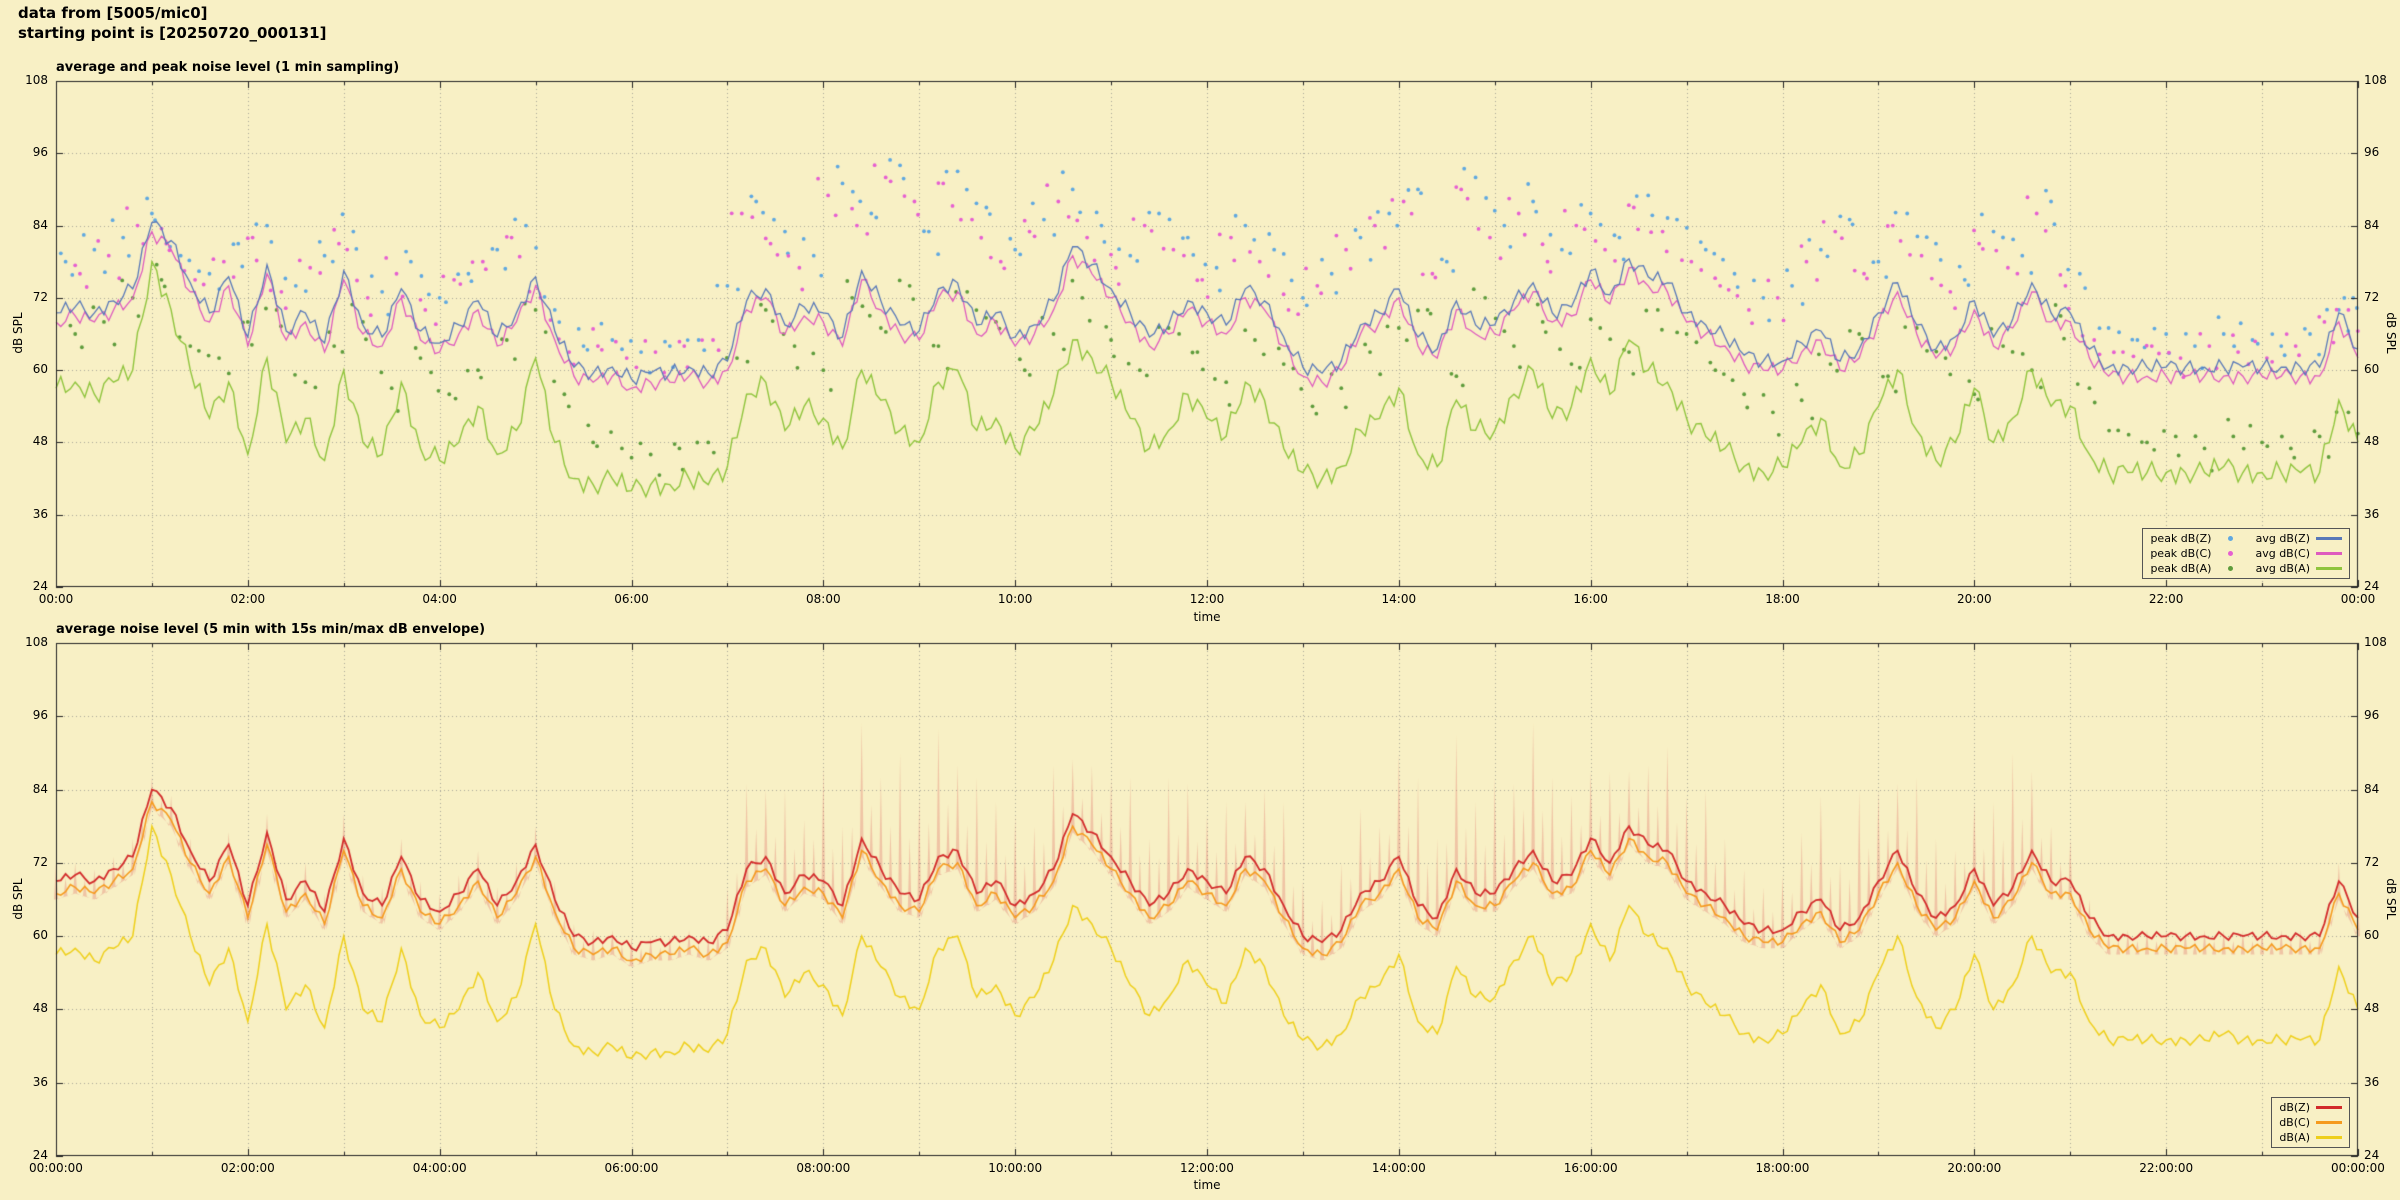 This screenshot has width=2400, height=1200. Describe the element at coordinates (18, 899) in the screenshot. I see `bottom-chart-ylabel: dB SPL` at that location.